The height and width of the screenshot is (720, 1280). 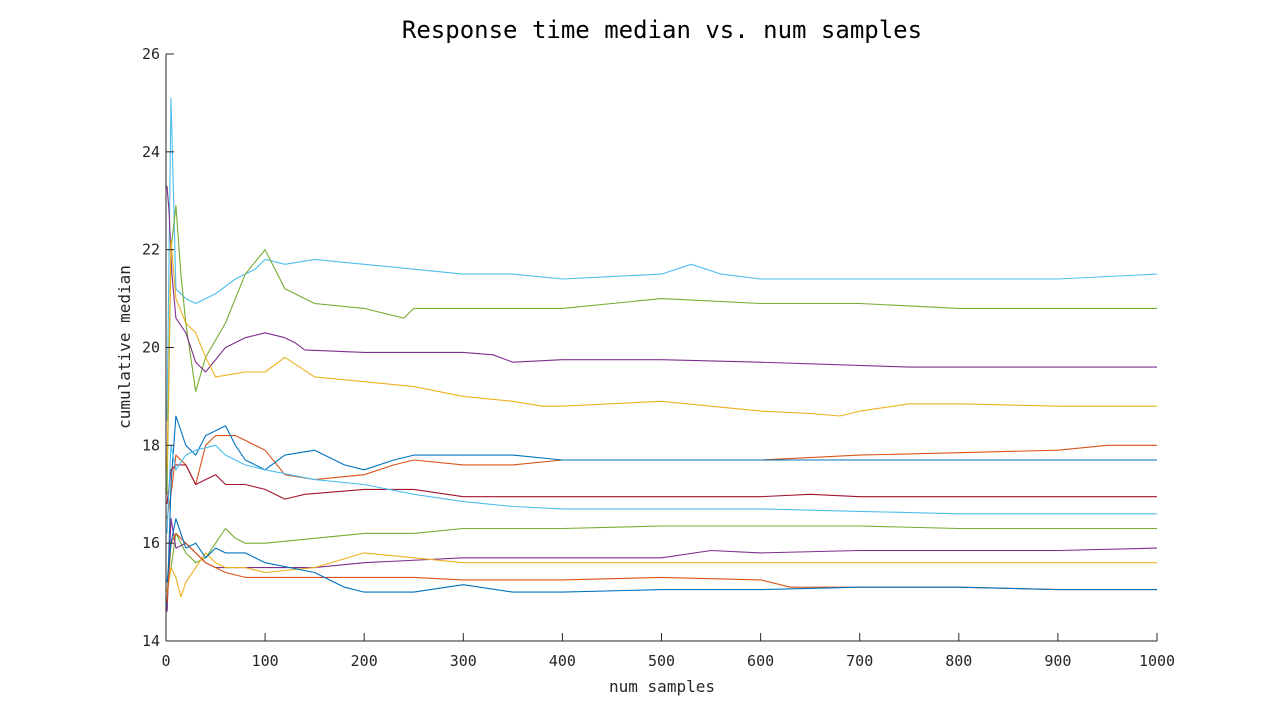 What do you see at coordinates (1057, 661) in the screenshot?
I see `x-tick-label: 900` at bounding box center [1057, 661].